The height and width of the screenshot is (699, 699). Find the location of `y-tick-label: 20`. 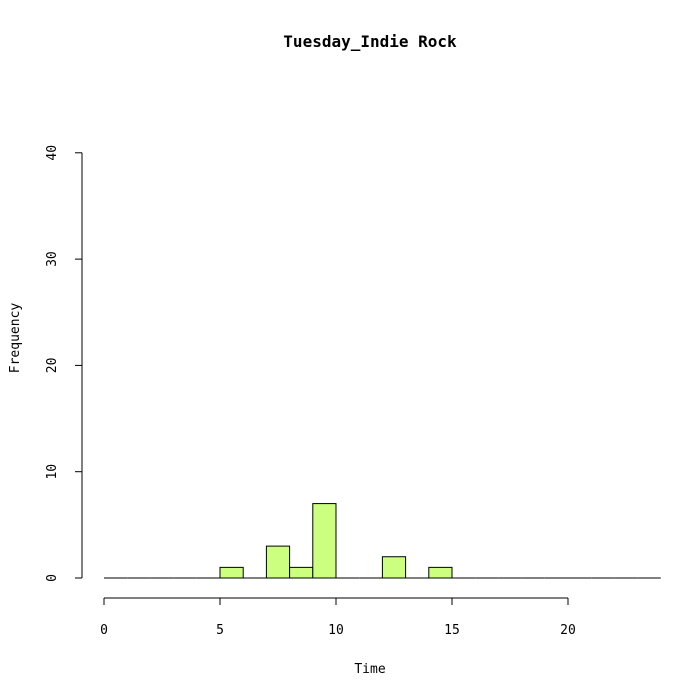

y-tick-label: 20 is located at coordinates (52, 366).